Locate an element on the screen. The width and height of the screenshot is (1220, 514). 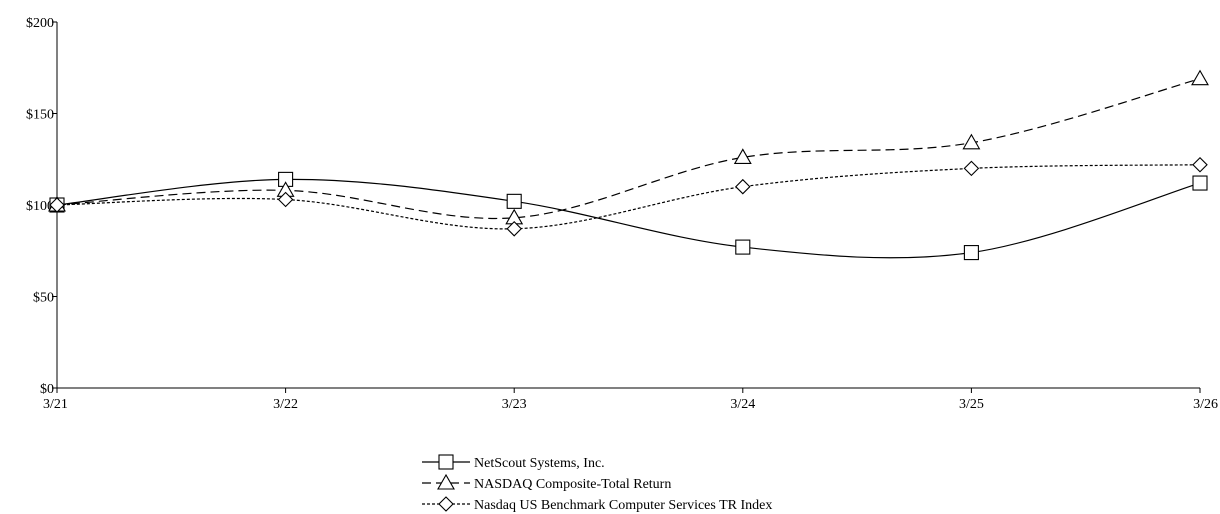
x-tick-label: 3/25 is located at coordinates (971, 404).